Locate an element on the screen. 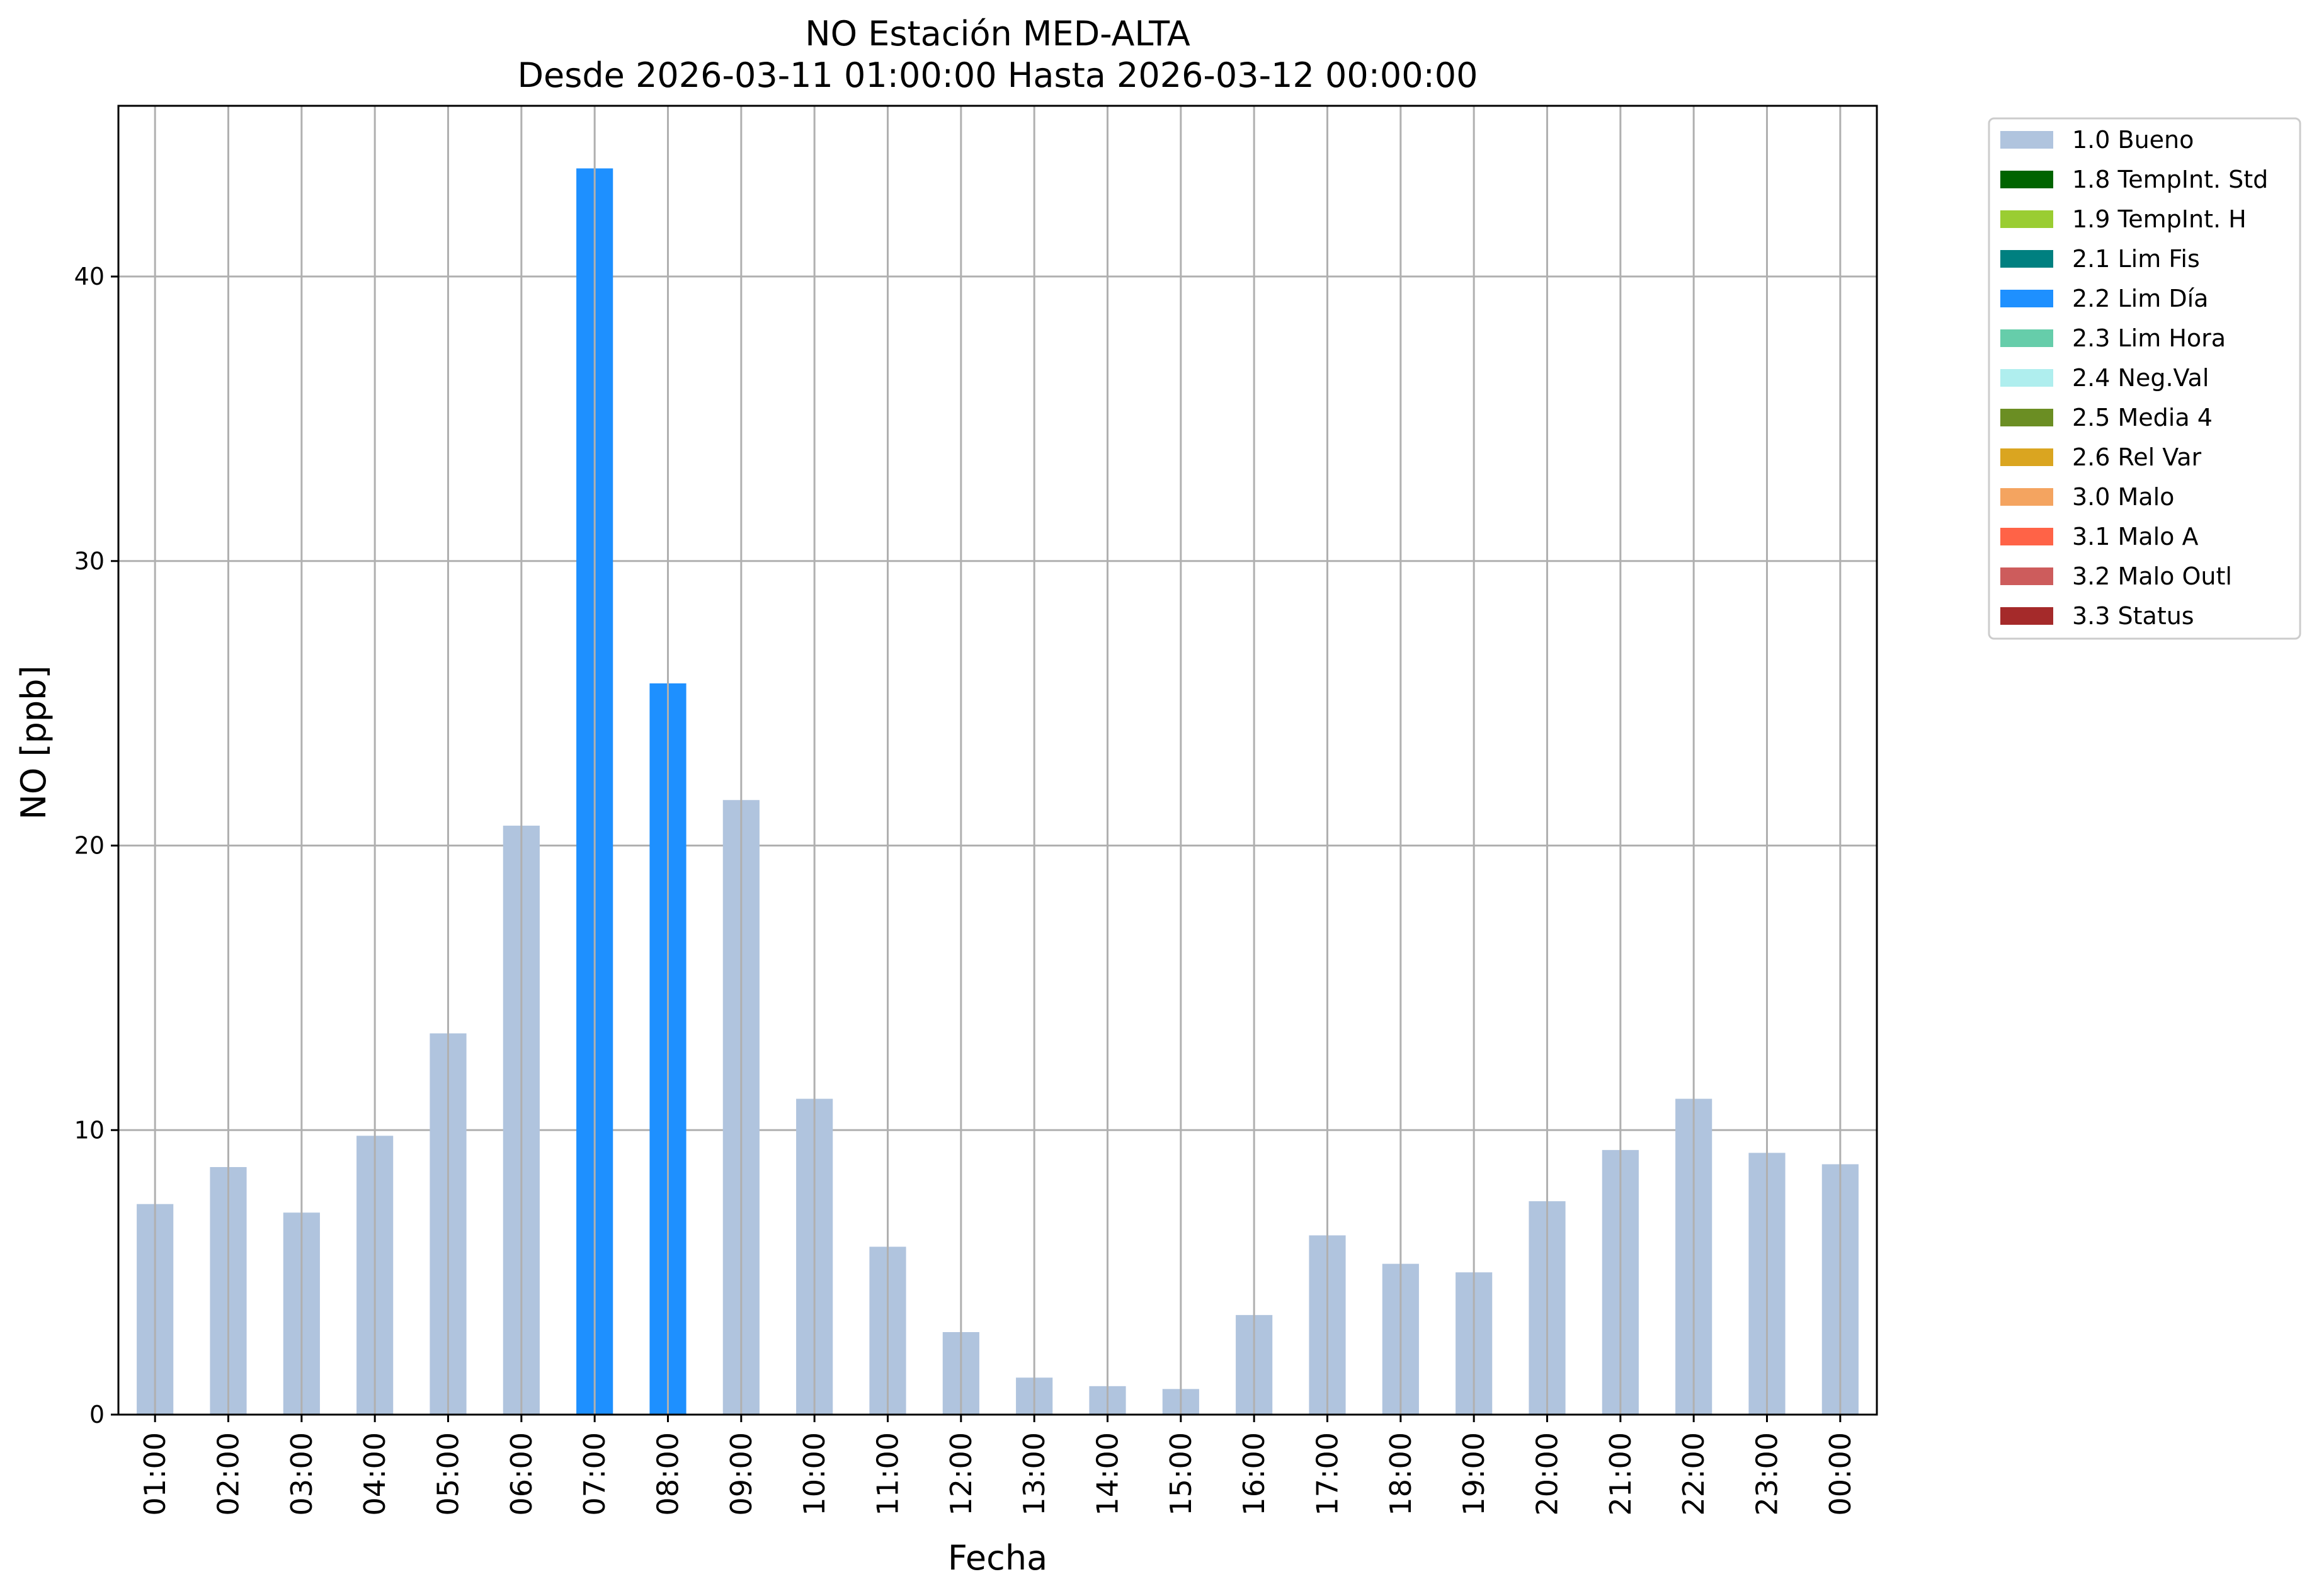  legend-label: 1.0 Bueno is located at coordinates (2133, 140).